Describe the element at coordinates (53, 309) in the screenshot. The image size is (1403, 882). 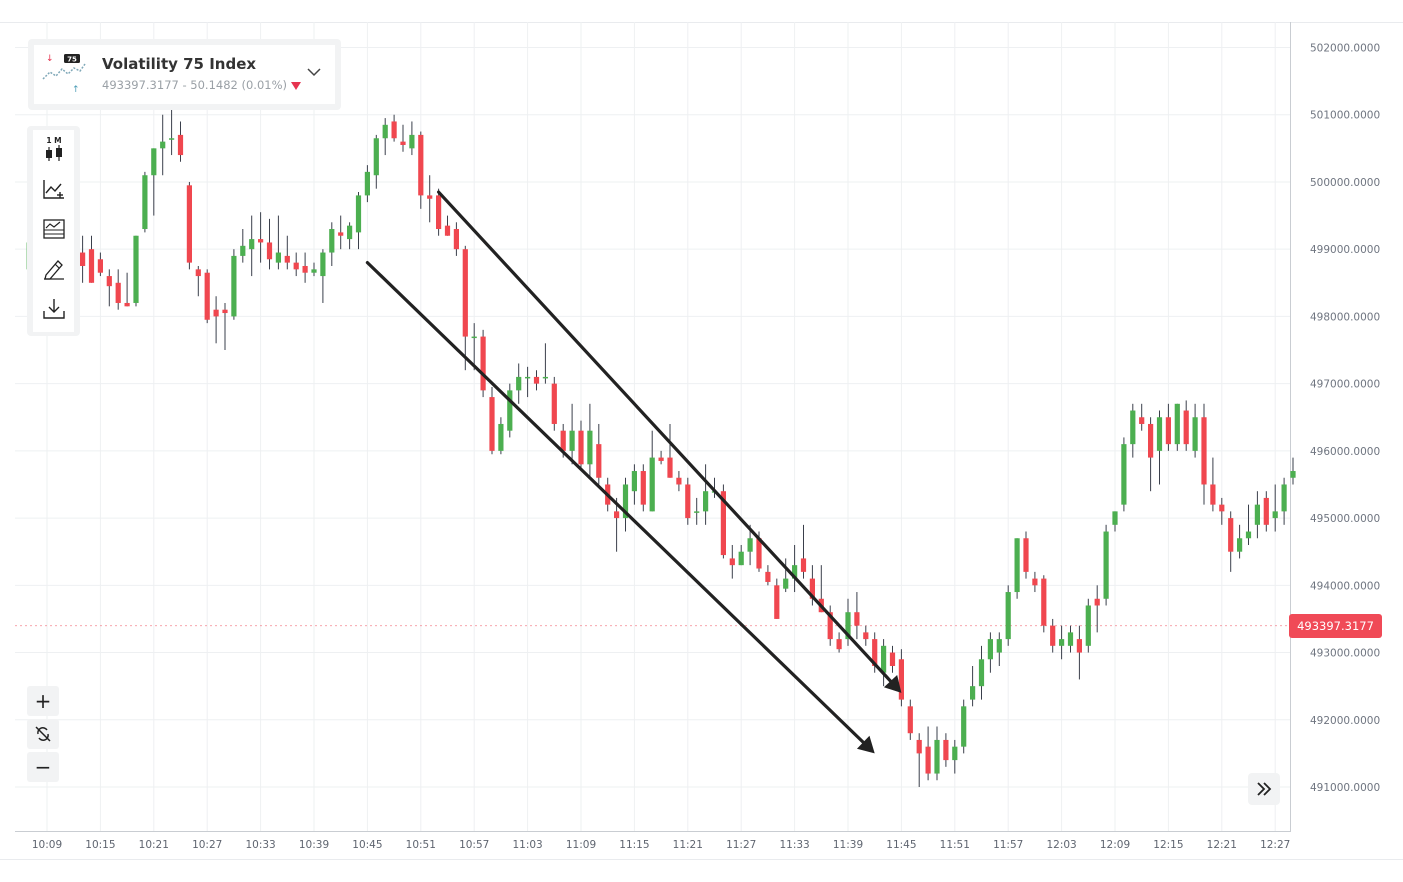
I see `download-button` at that location.